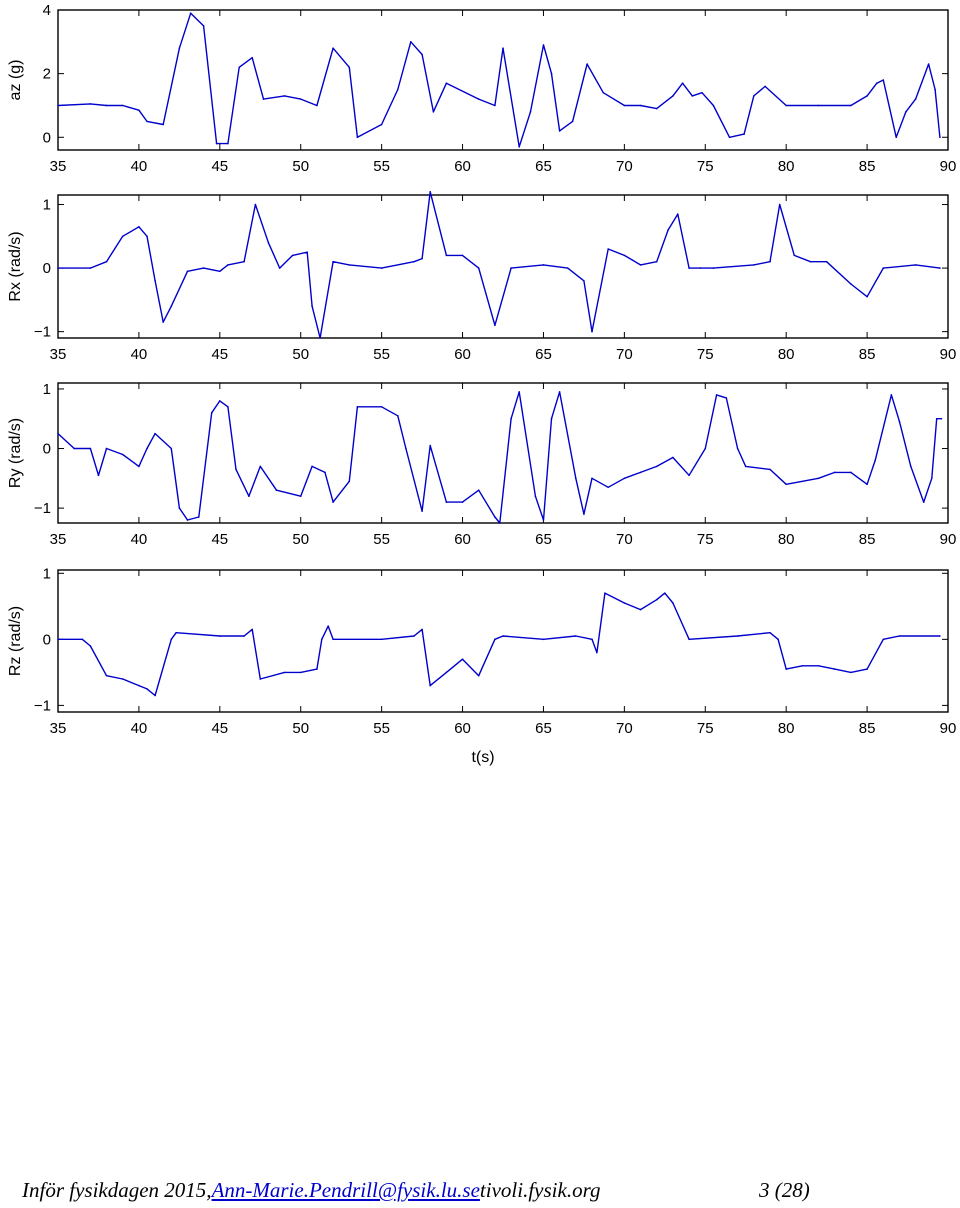  Describe the element at coordinates (47, 137) in the screenshot. I see `y-tick-label: 0` at that location.